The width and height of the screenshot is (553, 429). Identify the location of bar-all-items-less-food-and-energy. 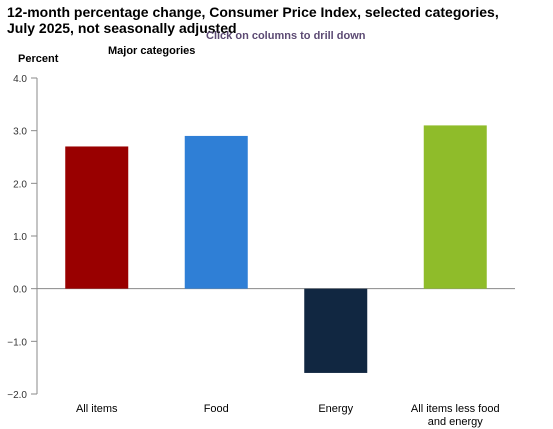
(455, 207).